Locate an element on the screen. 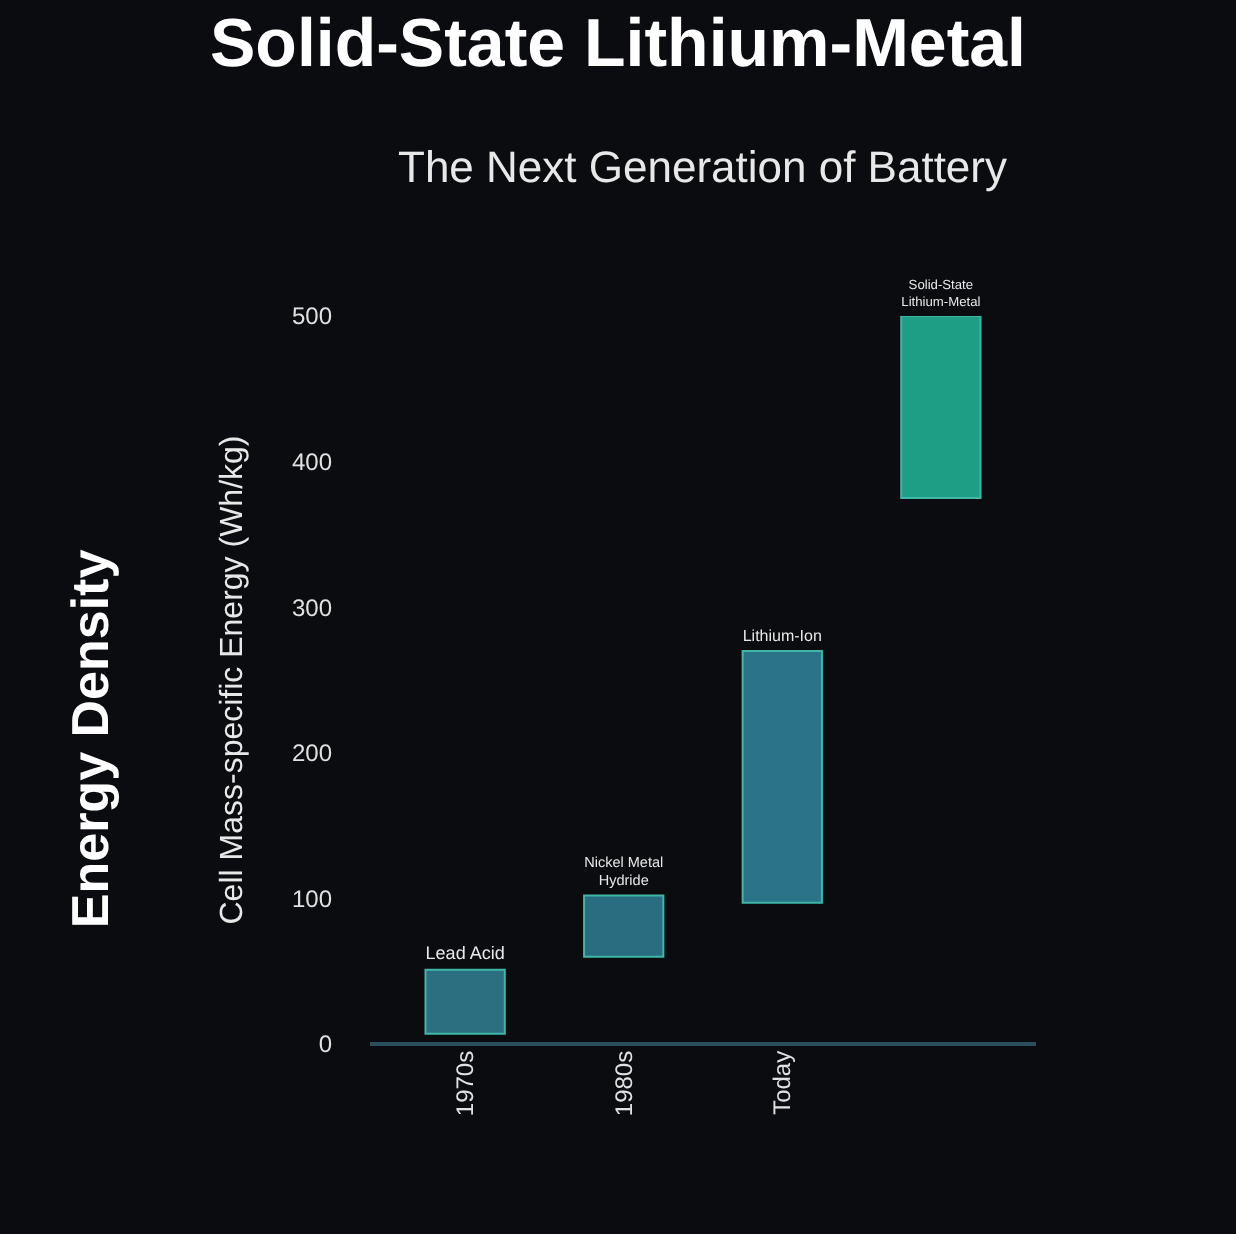 This screenshot has width=1236, height=1234. data-label: Lead Acid is located at coordinates (465, 952).